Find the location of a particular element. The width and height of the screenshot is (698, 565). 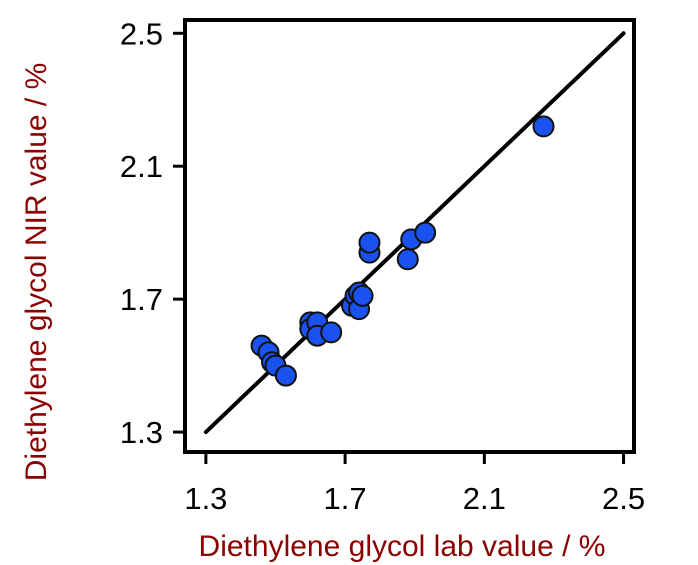

y-tick-label: 1.3 is located at coordinates (141, 432).